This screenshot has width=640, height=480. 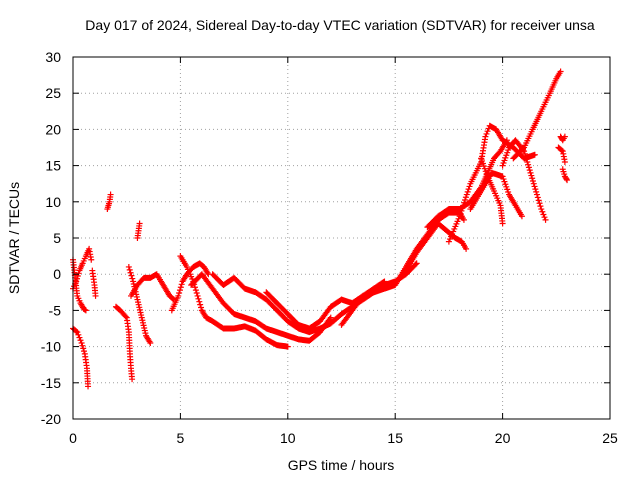 What do you see at coordinates (395, 438) in the screenshot?
I see `x-tick-label: 15` at bounding box center [395, 438].